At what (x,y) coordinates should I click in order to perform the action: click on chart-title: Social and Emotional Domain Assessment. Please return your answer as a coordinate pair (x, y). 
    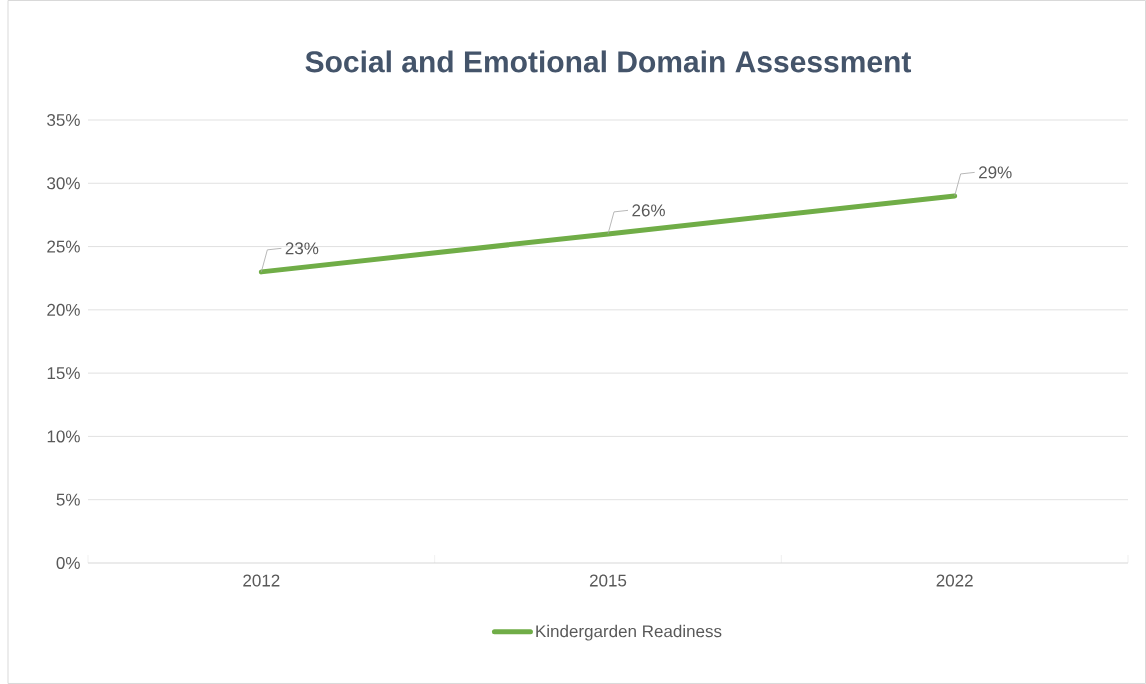
    Looking at the image, I should click on (608, 61).